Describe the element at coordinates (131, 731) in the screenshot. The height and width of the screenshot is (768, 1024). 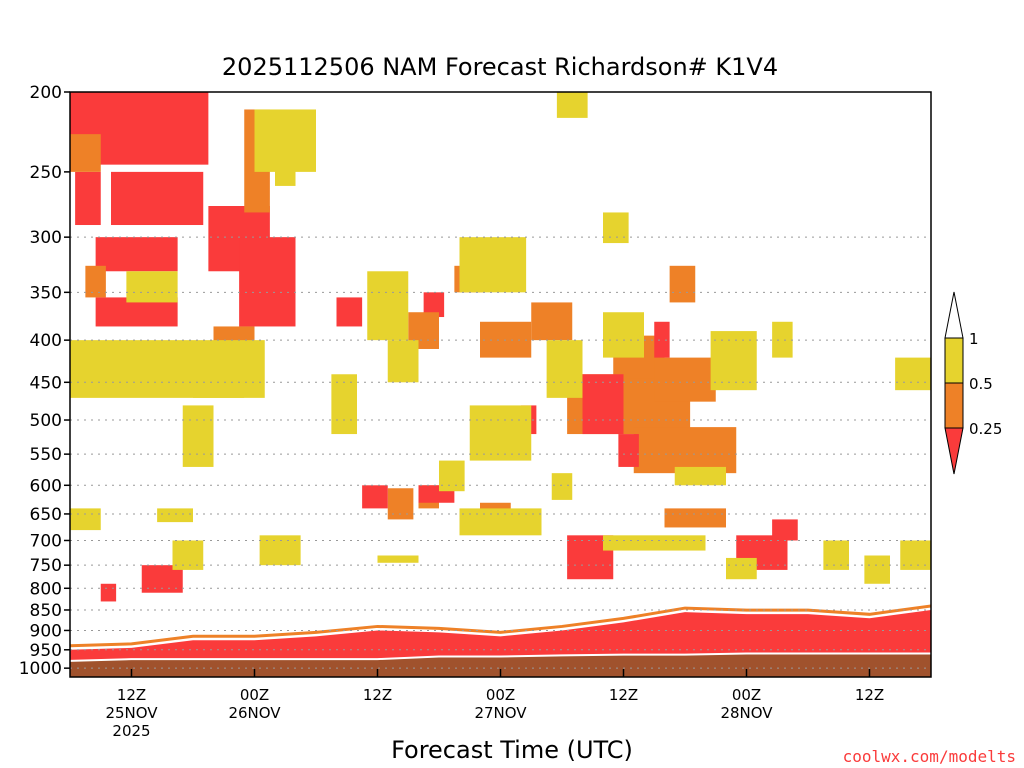
I see `x-tick-label: 2025` at that location.